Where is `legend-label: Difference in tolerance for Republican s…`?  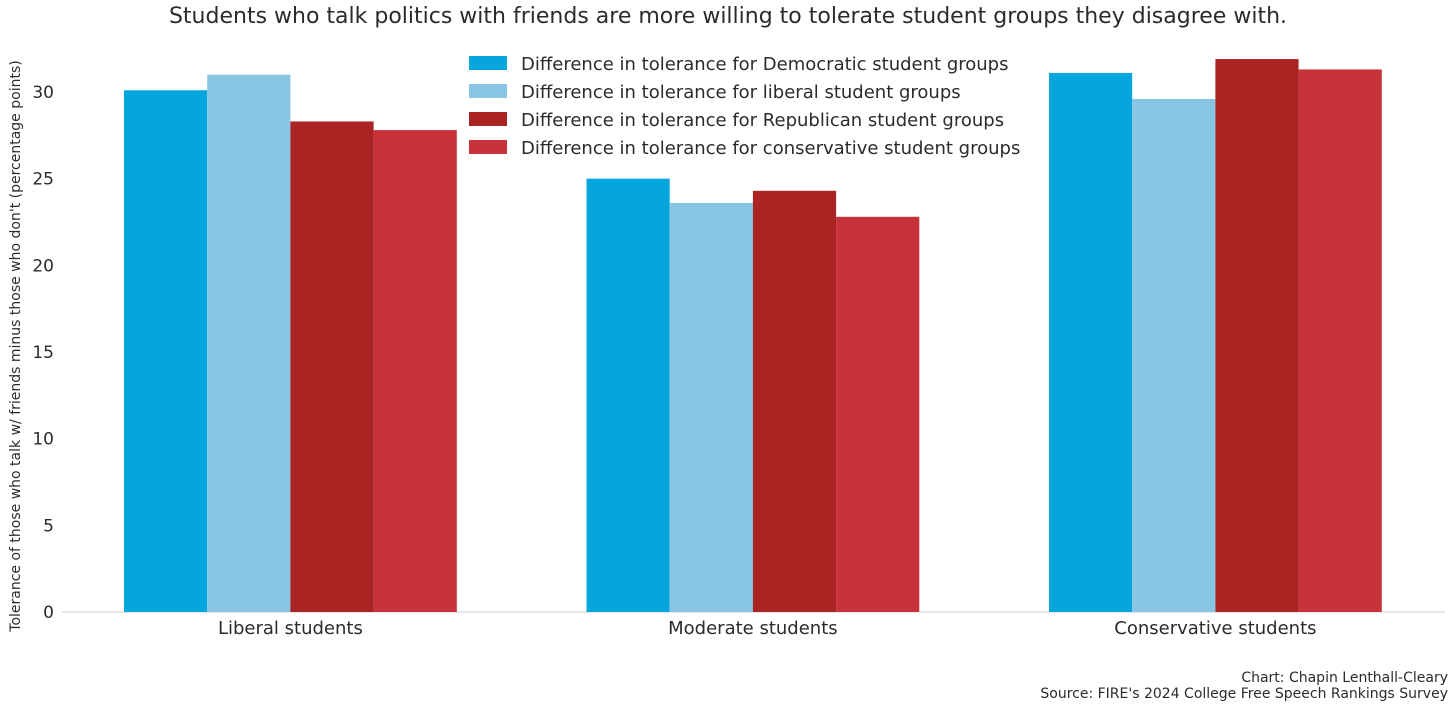
legend-label: Difference in tolerance for Republican s… is located at coordinates (762, 120).